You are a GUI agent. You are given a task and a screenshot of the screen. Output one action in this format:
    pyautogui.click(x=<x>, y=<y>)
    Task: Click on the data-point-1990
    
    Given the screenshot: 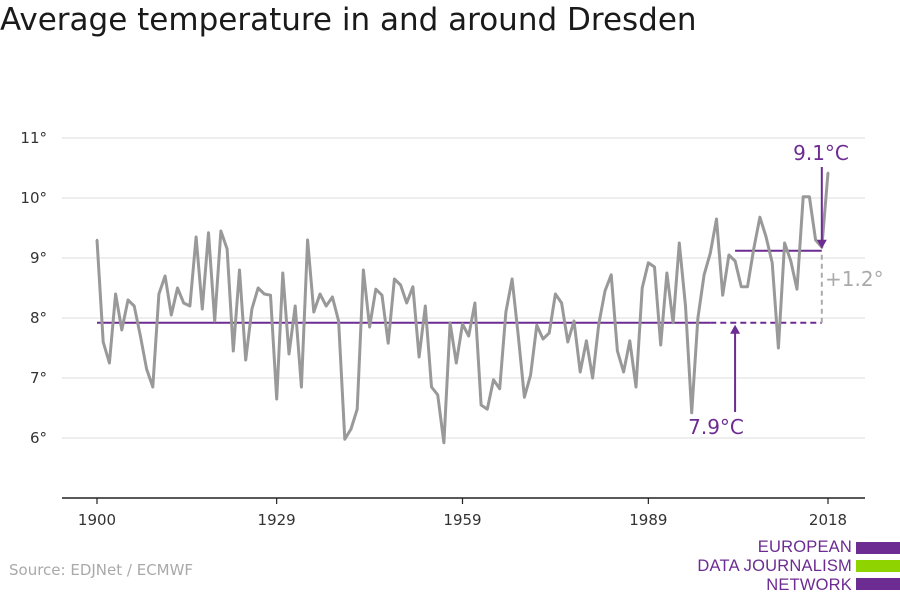 What is the action you would take?
    pyautogui.click(x=654, y=267)
    